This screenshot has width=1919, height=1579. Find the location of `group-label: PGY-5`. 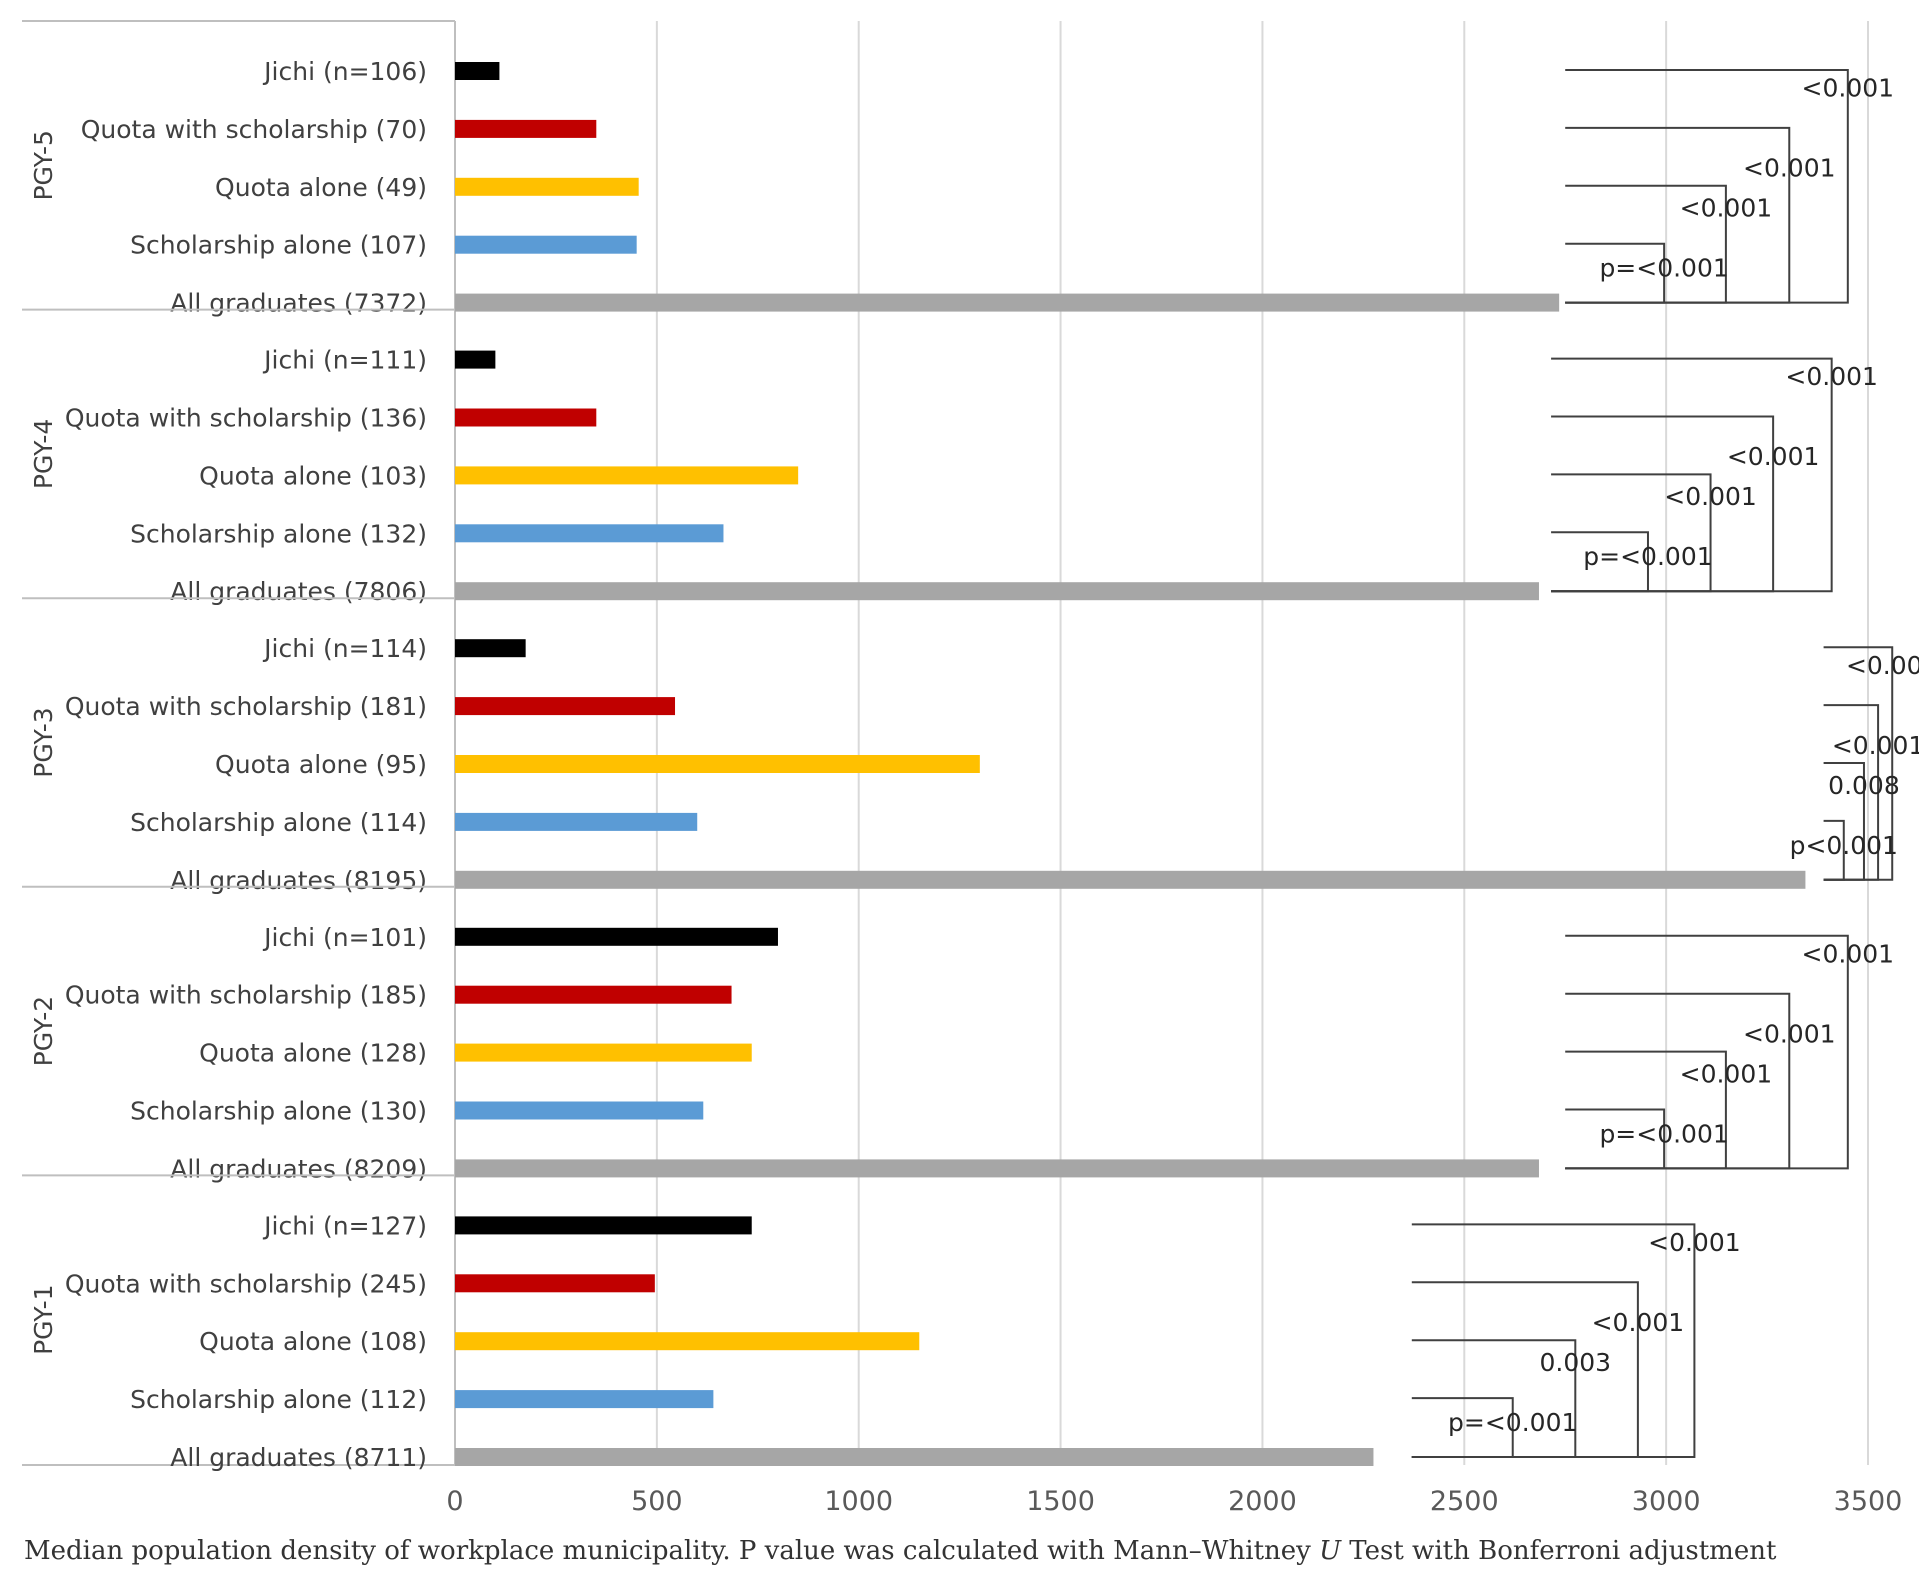

group-label: PGY-5 is located at coordinates (43, 165).